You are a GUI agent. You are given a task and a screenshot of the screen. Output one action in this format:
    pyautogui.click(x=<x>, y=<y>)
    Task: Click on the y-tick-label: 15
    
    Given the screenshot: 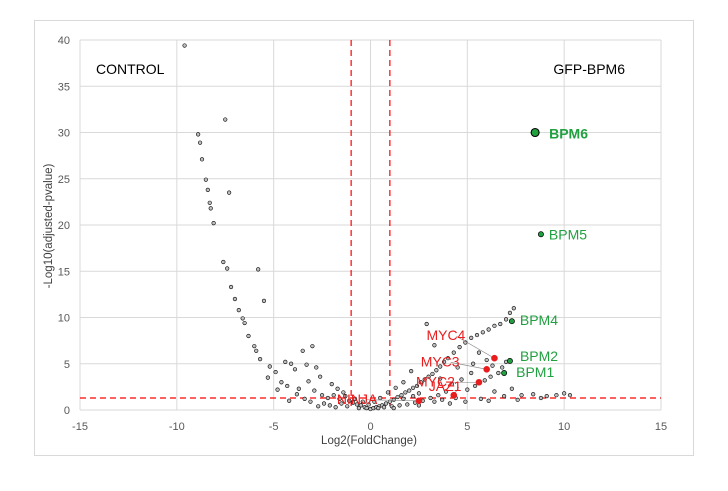 What is the action you would take?
    pyautogui.click(x=64, y=272)
    